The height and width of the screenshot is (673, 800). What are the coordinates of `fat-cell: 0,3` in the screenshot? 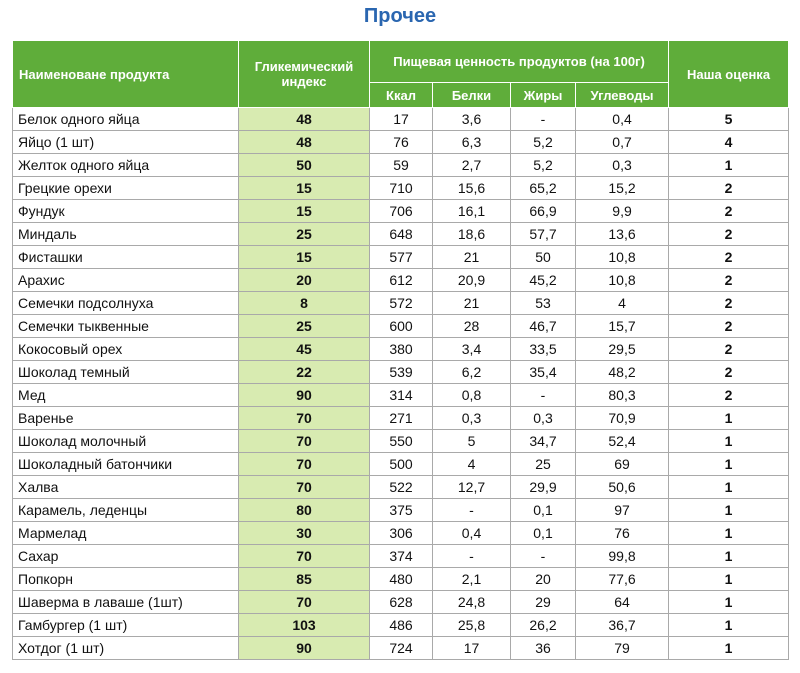 It's located at (543, 418).